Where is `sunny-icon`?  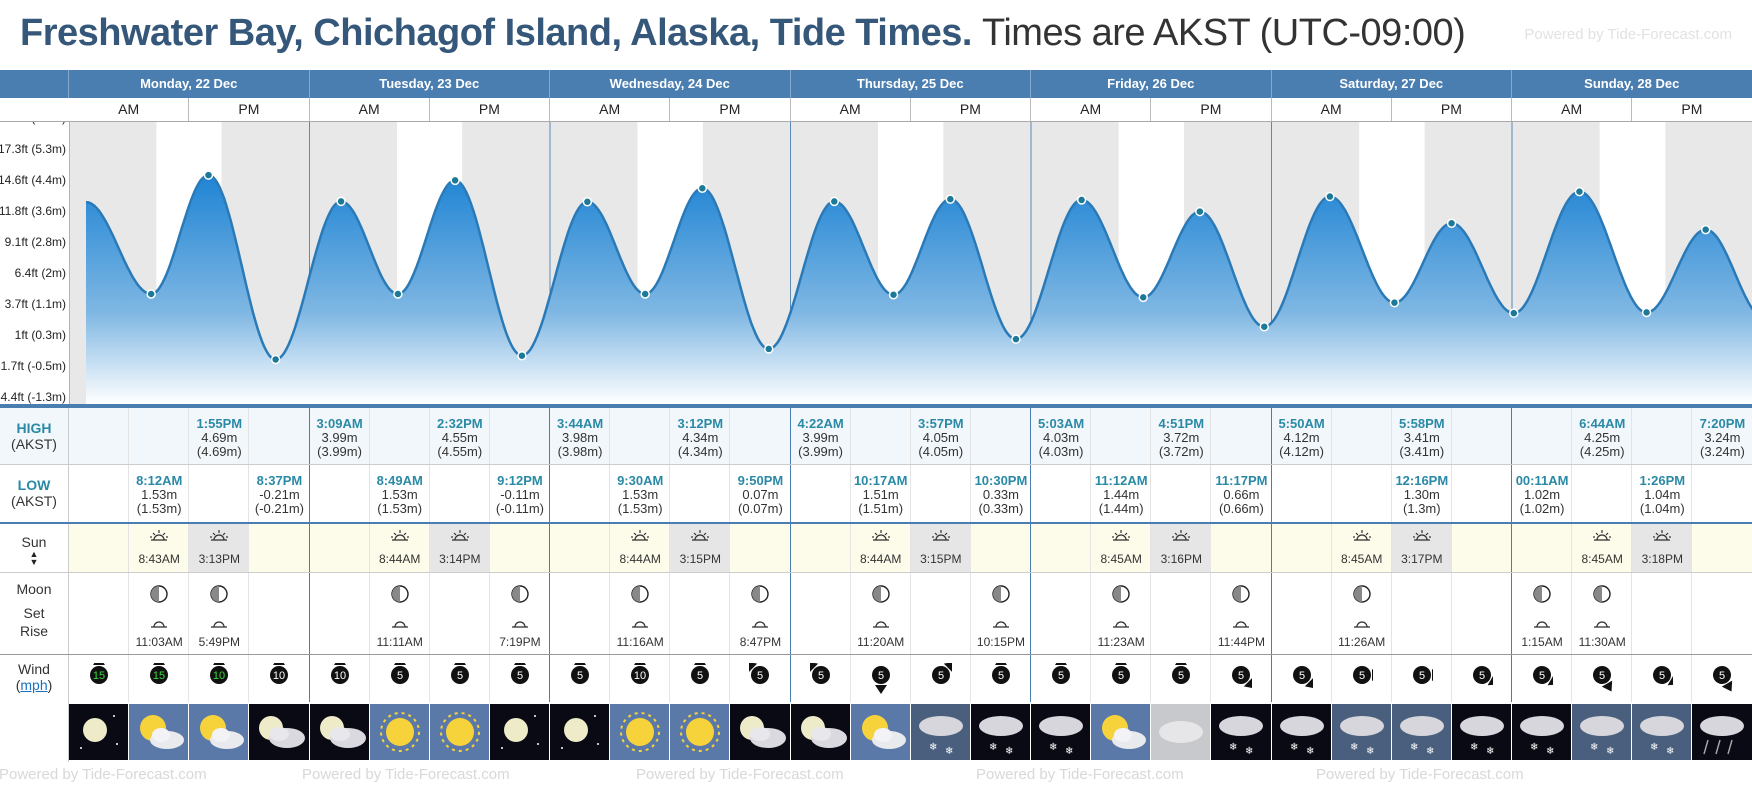 sunny-icon is located at coordinates (700, 732).